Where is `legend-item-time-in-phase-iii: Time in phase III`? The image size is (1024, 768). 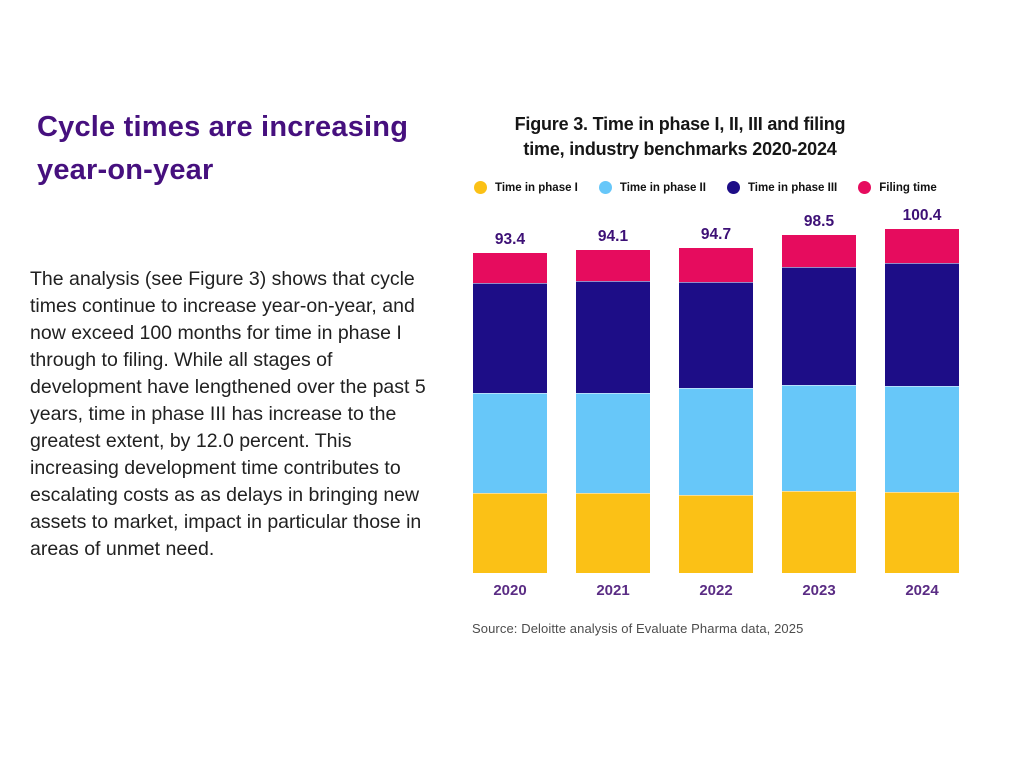 legend-item-time-in-phase-iii: Time in phase III is located at coordinates (782, 187).